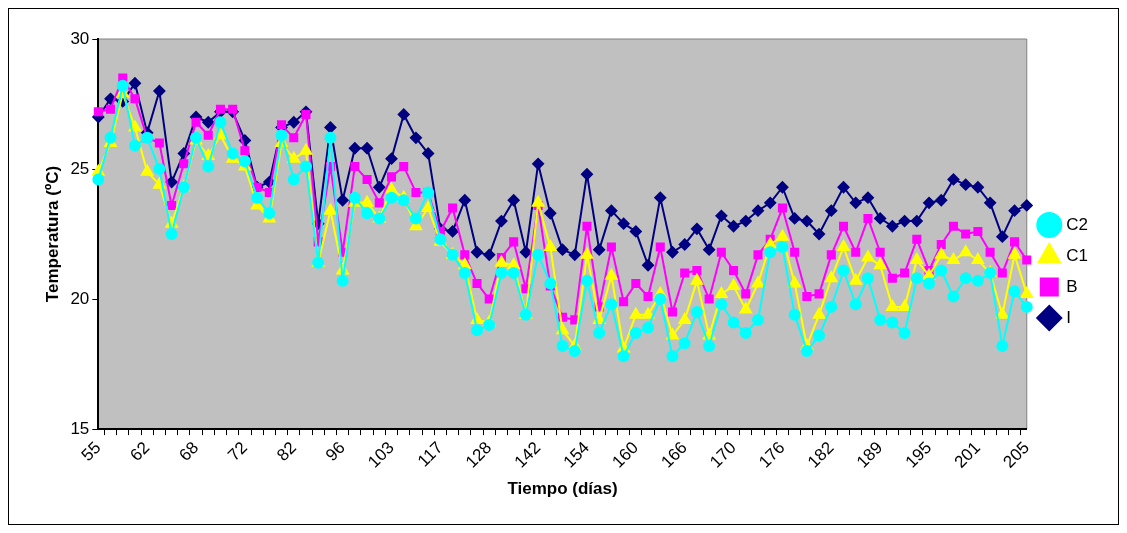 The image size is (1127, 533). I want to click on y-axis-title: Temperatura (ºC), so click(52, 234).